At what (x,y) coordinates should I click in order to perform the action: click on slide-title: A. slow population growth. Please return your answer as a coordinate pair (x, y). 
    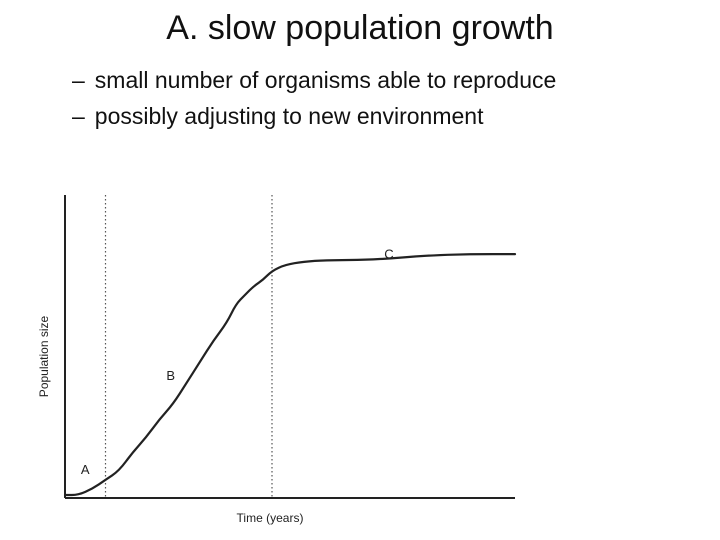
    Looking at the image, I should click on (360, 28).